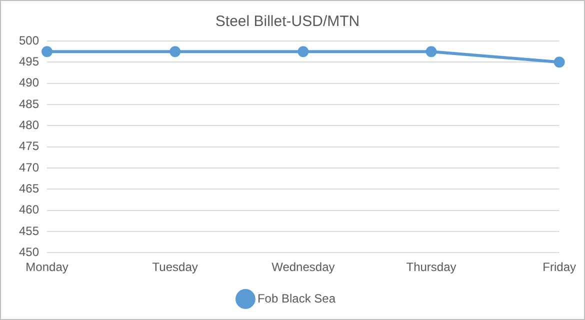 This screenshot has width=585, height=320. I want to click on y-tick-label: 465, so click(29, 188).